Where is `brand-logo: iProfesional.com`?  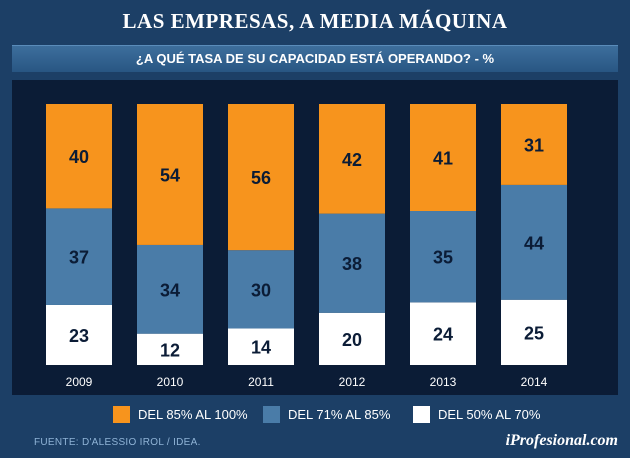 brand-logo: iProfesional.com is located at coordinates (561, 440).